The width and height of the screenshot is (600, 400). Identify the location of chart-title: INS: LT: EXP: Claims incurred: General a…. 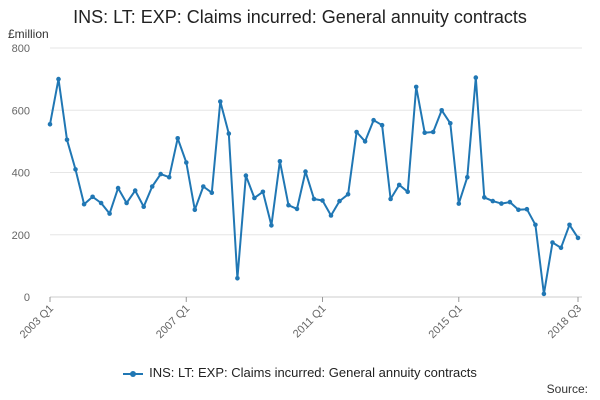
(300, 17).